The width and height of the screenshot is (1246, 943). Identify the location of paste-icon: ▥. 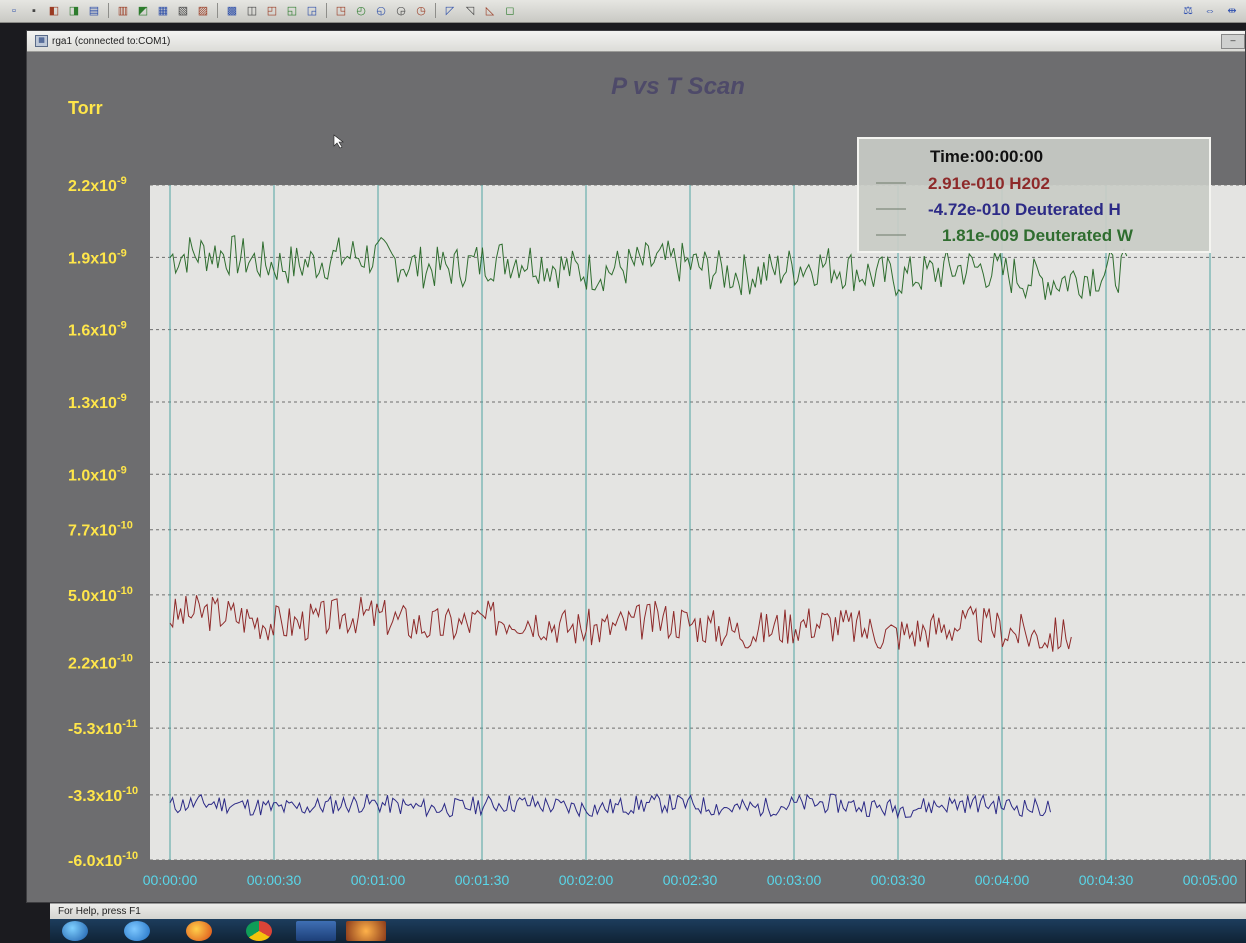
(123, 11).